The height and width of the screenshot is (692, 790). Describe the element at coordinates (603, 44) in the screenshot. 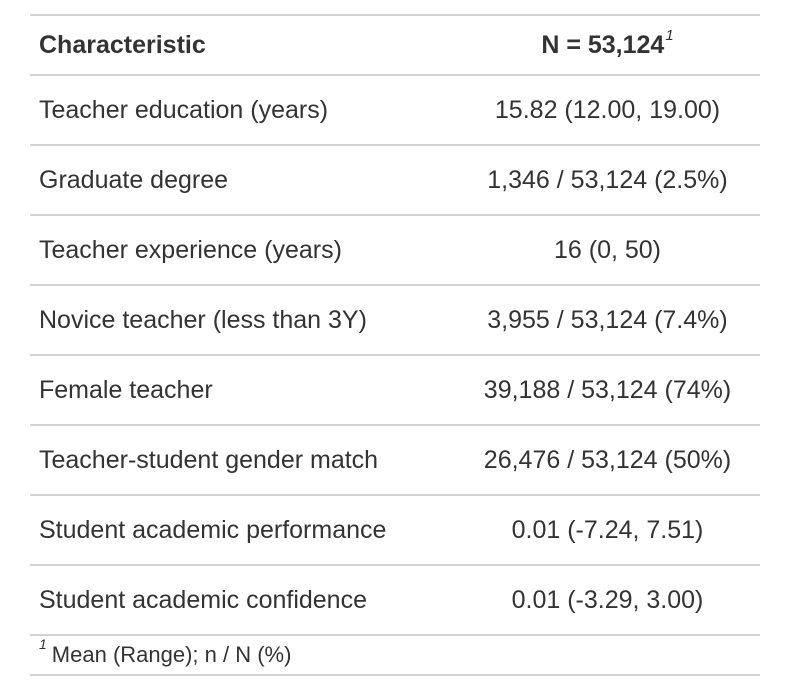

I see `header-n-label: N = 53,124` at that location.